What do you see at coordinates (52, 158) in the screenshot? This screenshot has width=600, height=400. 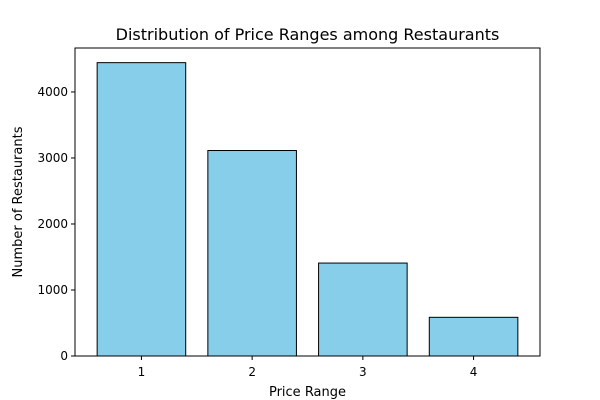 I see `y-tick-label: 3000` at bounding box center [52, 158].